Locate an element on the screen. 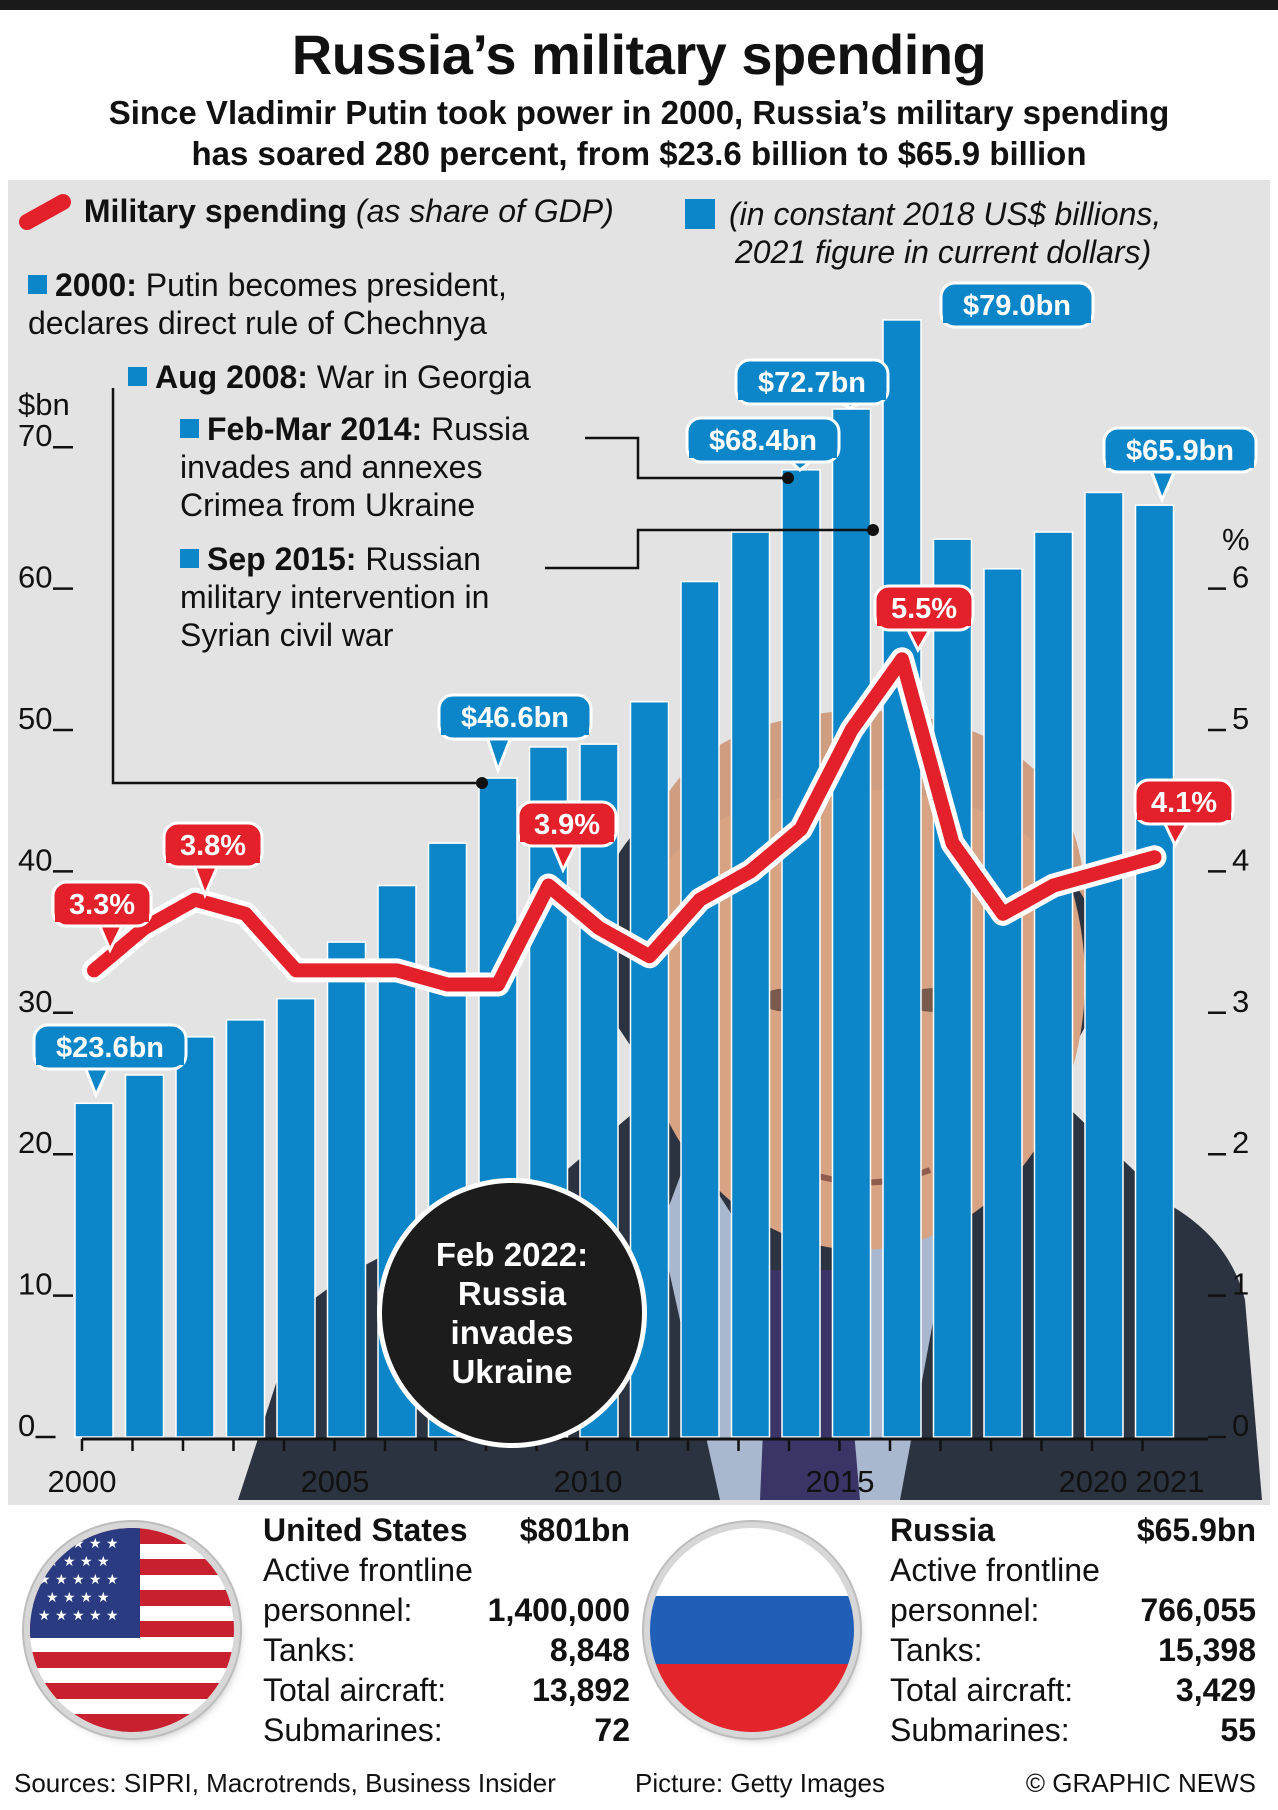 The image size is (1278, 1810). legend-line-swatch is located at coordinates (45, 212).